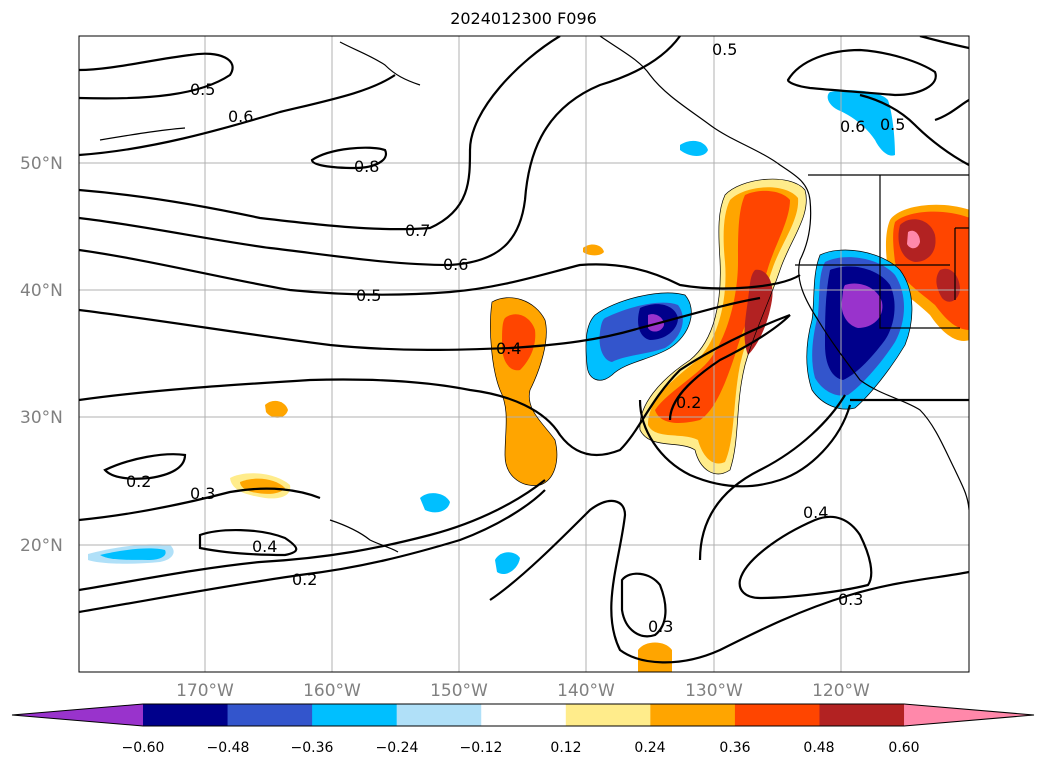 This screenshot has height=765, width=1047. I want to click on lon-label: 130°W, so click(714, 691).